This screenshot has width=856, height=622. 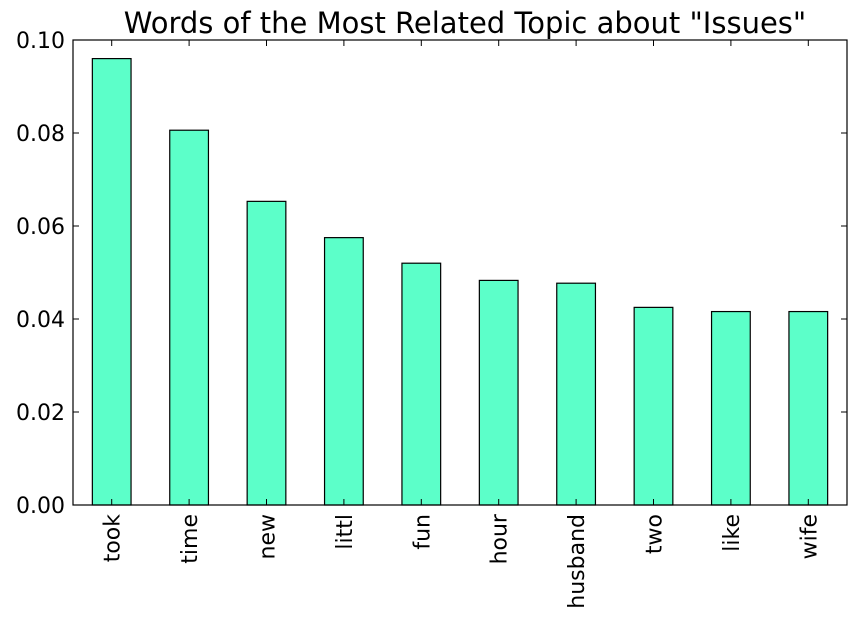 What do you see at coordinates (190, 539) in the screenshot?
I see `x-tick-label: time` at bounding box center [190, 539].